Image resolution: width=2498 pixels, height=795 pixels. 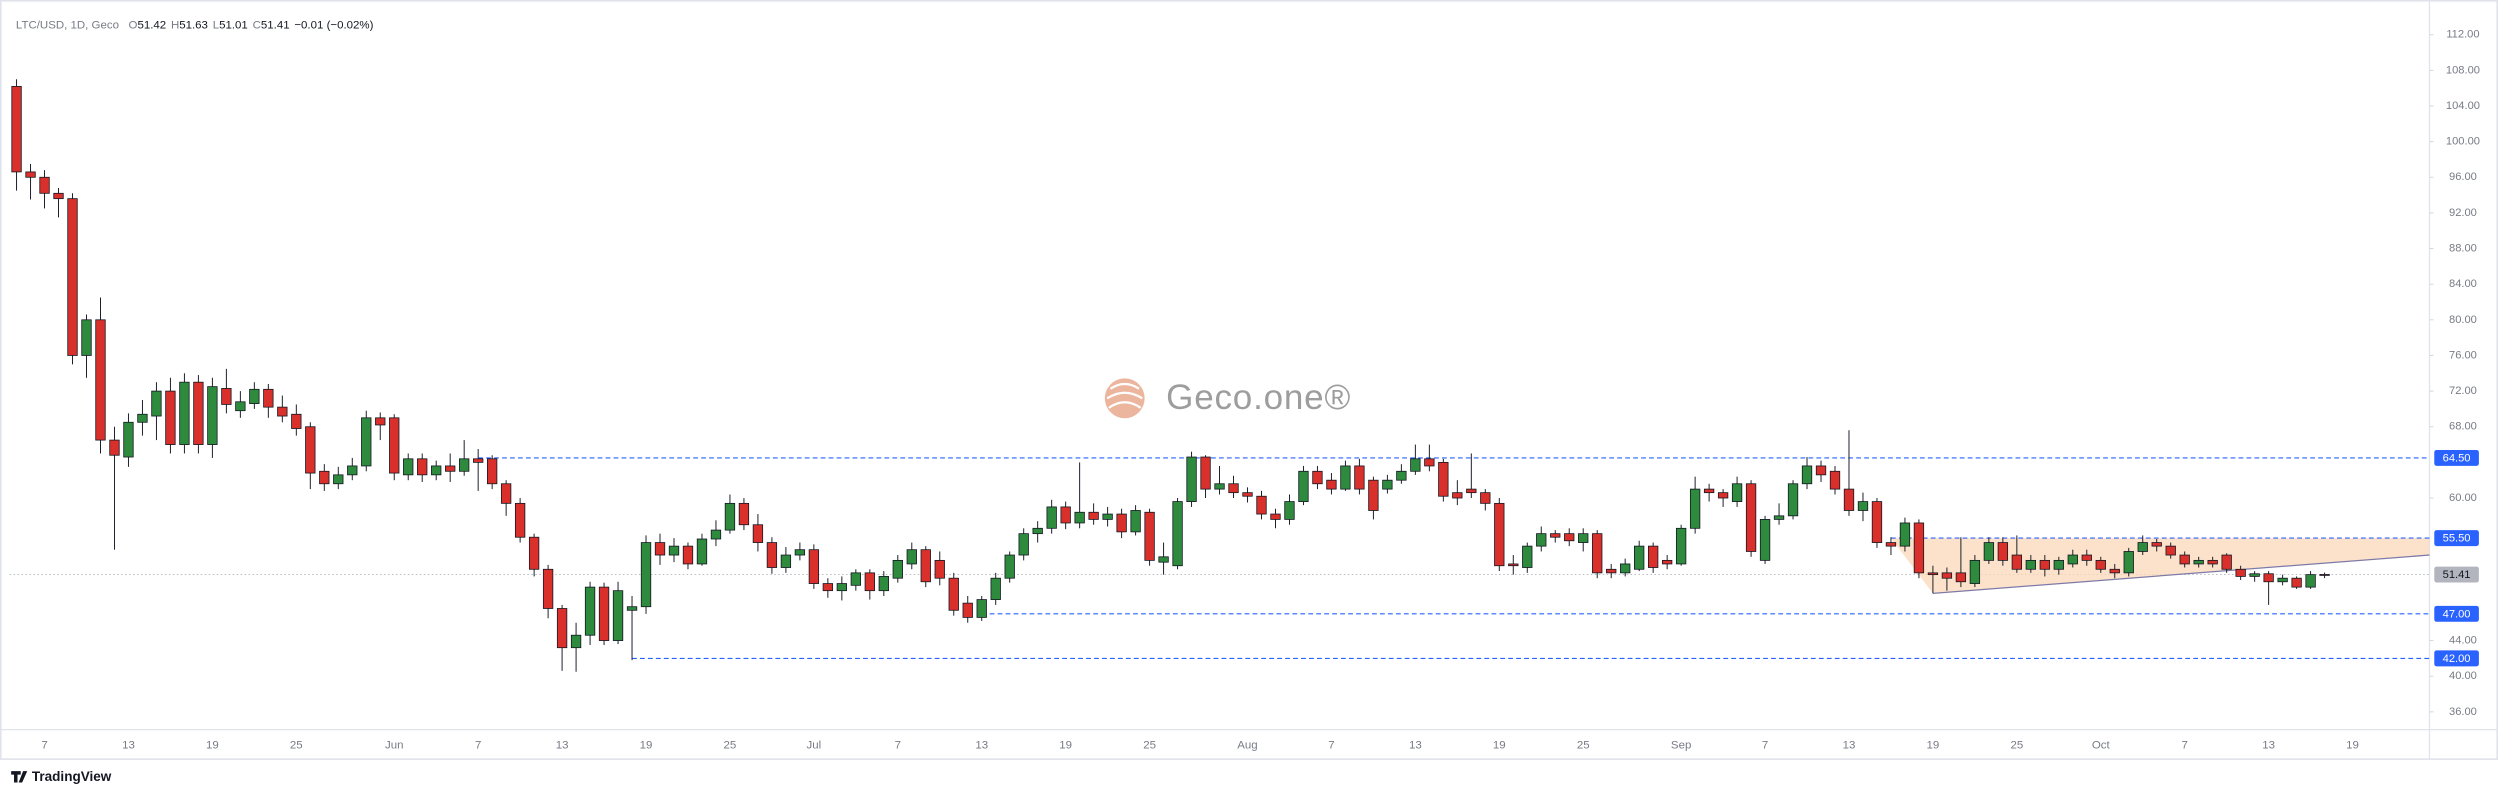 What do you see at coordinates (1227, 398) in the screenshot?
I see `watermark: Geco.one®` at bounding box center [1227, 398].